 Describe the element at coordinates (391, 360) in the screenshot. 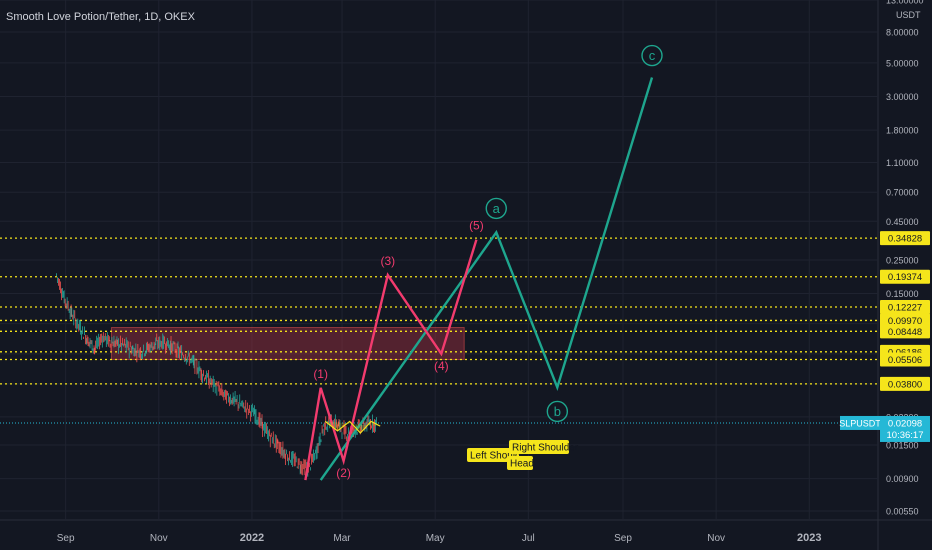

I see `impulse-wave-line` at that location.